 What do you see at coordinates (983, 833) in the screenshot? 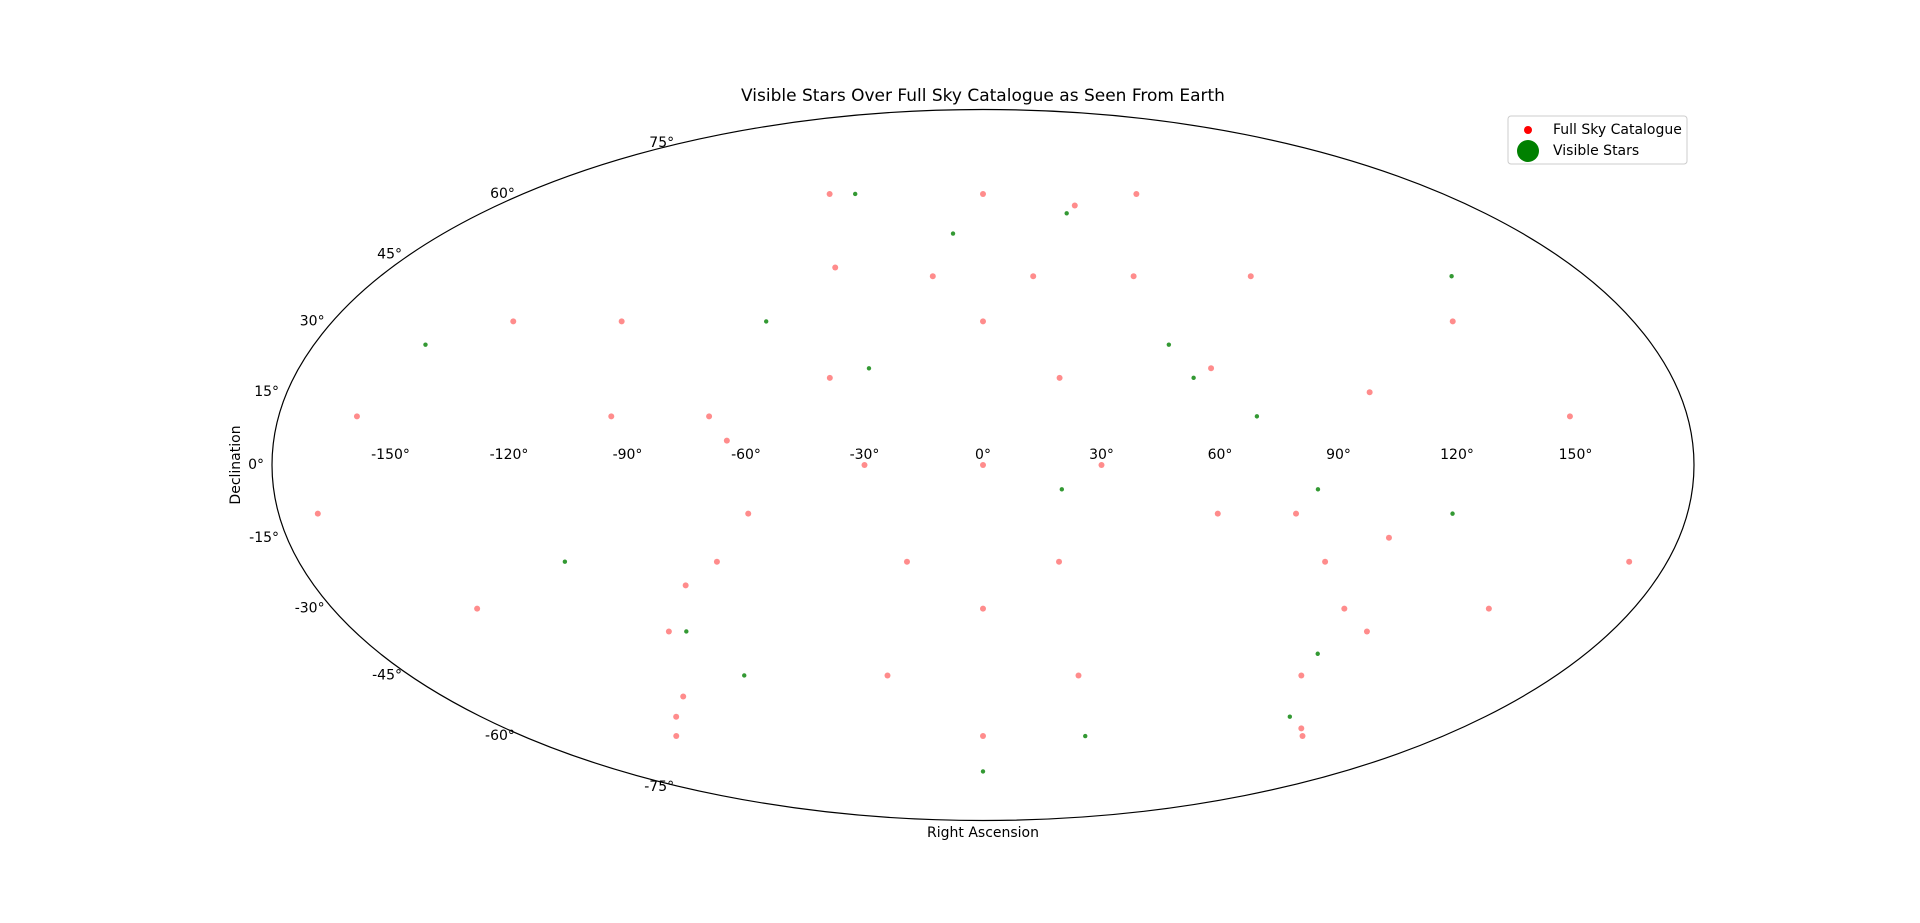
I see `x-axis-label: Right Ascension` at bounding box center [983, 833].